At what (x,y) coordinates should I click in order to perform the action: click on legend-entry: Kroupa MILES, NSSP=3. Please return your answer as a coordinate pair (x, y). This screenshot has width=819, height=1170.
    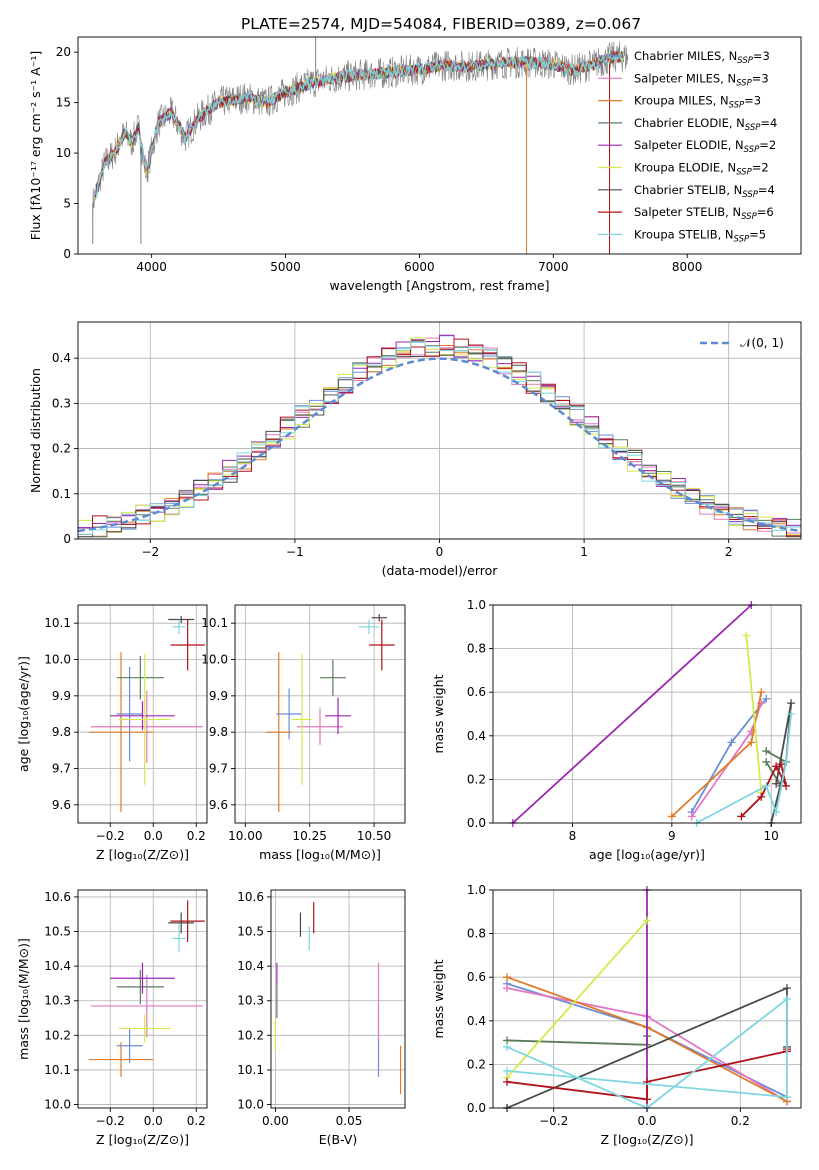
    Looking at the image, I should click on (697, 102).